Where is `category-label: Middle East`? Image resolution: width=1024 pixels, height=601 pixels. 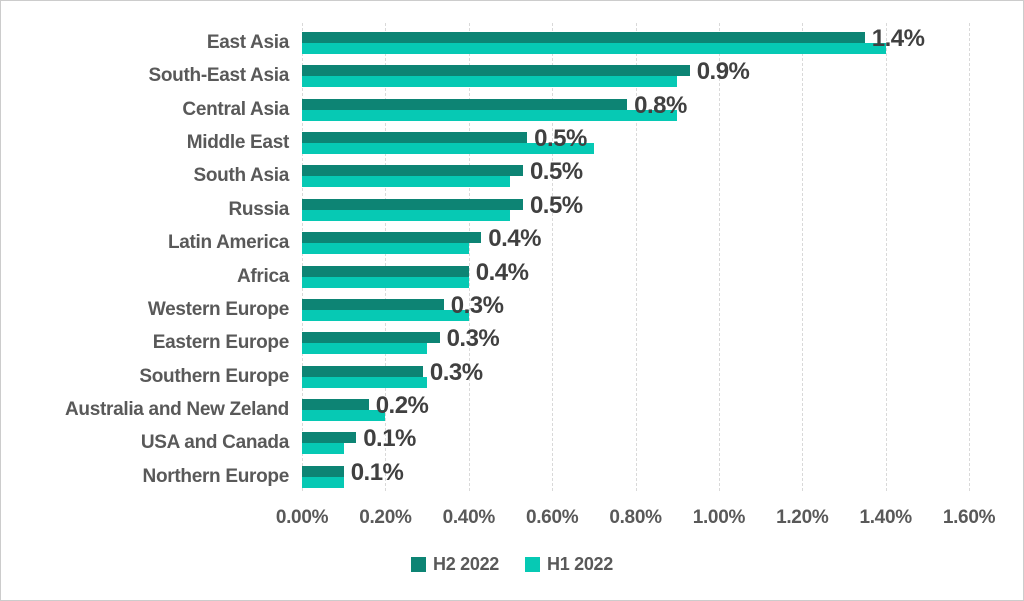 category-label: Middle East is located at coordinates (238, 143).